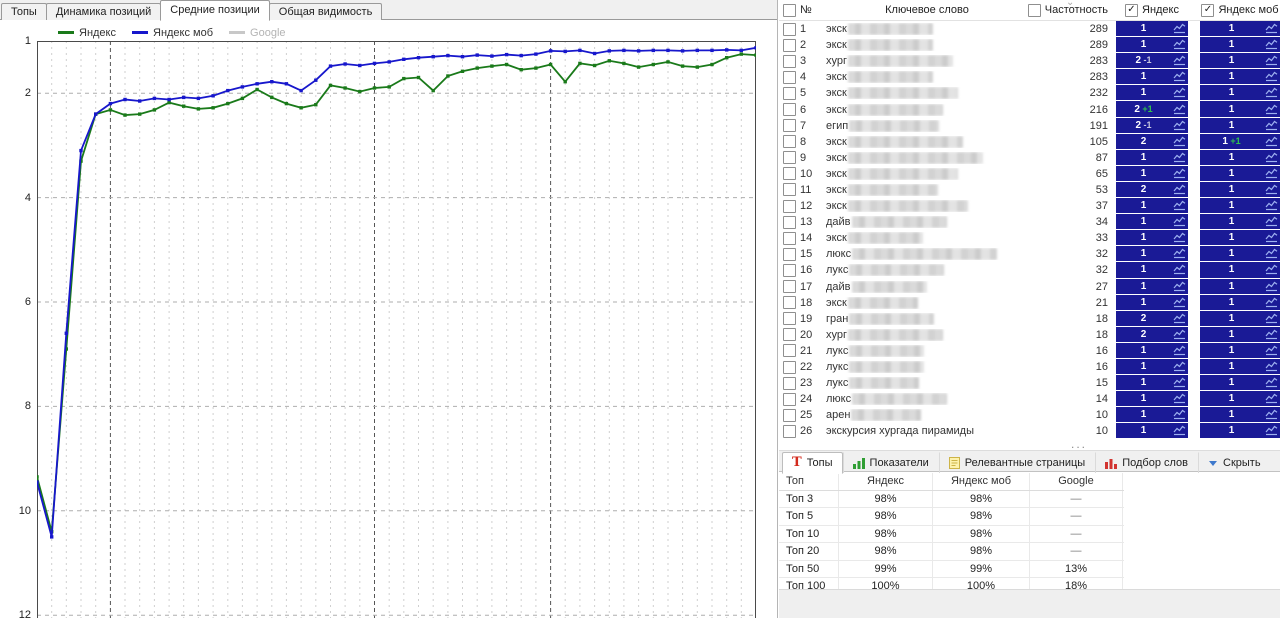  Describe the element at coordinates (890, 462) in the screenshot. I see `bottom-tab: Показатели` at that location.